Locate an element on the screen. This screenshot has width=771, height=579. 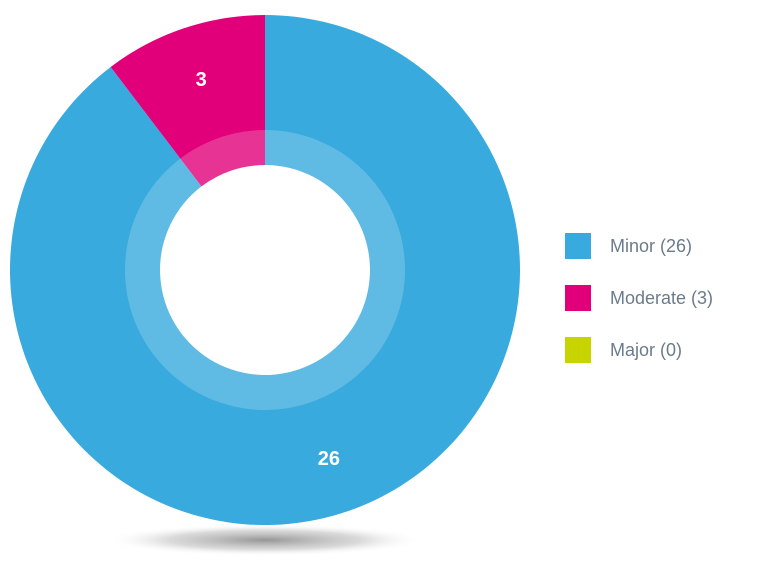
labels: 26 3 is located at coordinates (268, 269).